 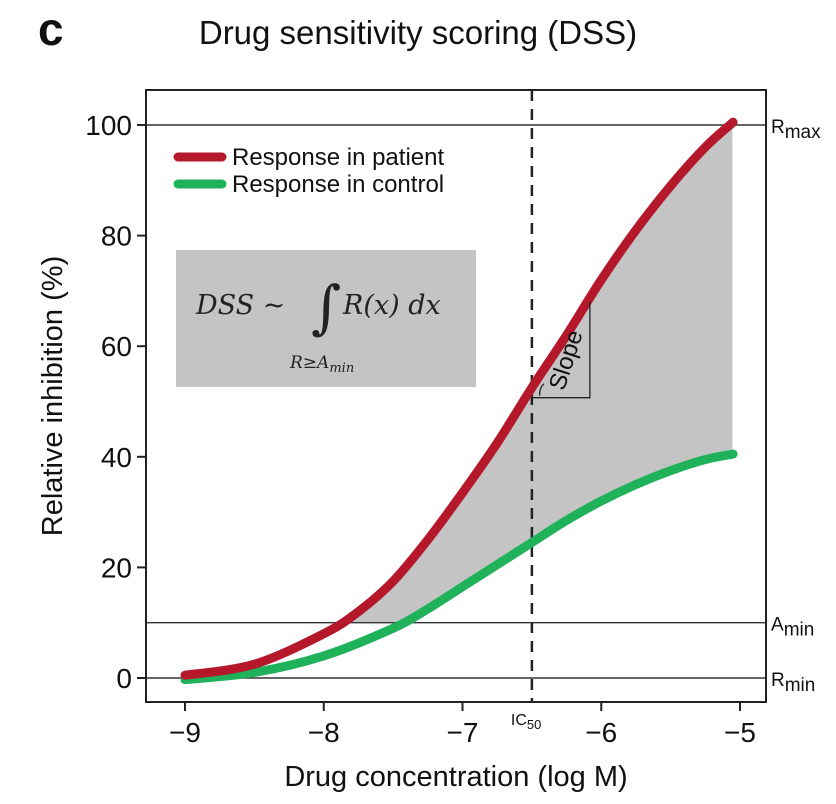 What do you see at coordinates (792, 628) in the screenshot?
I see `ref-label-amin: Amin` at bounding box center [792, 628].